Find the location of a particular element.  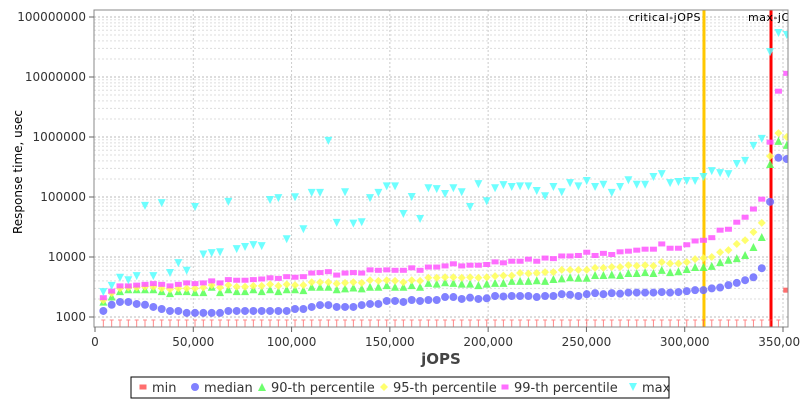

legend-item-min: min is located at coordinates (158, 388).